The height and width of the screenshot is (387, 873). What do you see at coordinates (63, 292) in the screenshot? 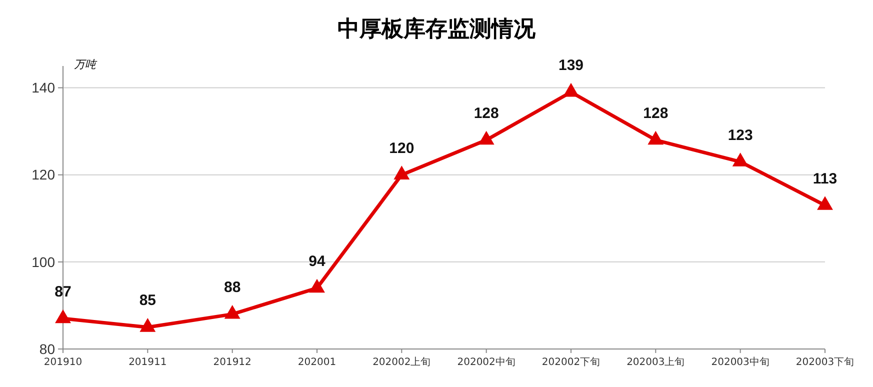
I see `data-label: 87` at bounding box center [63, 292].